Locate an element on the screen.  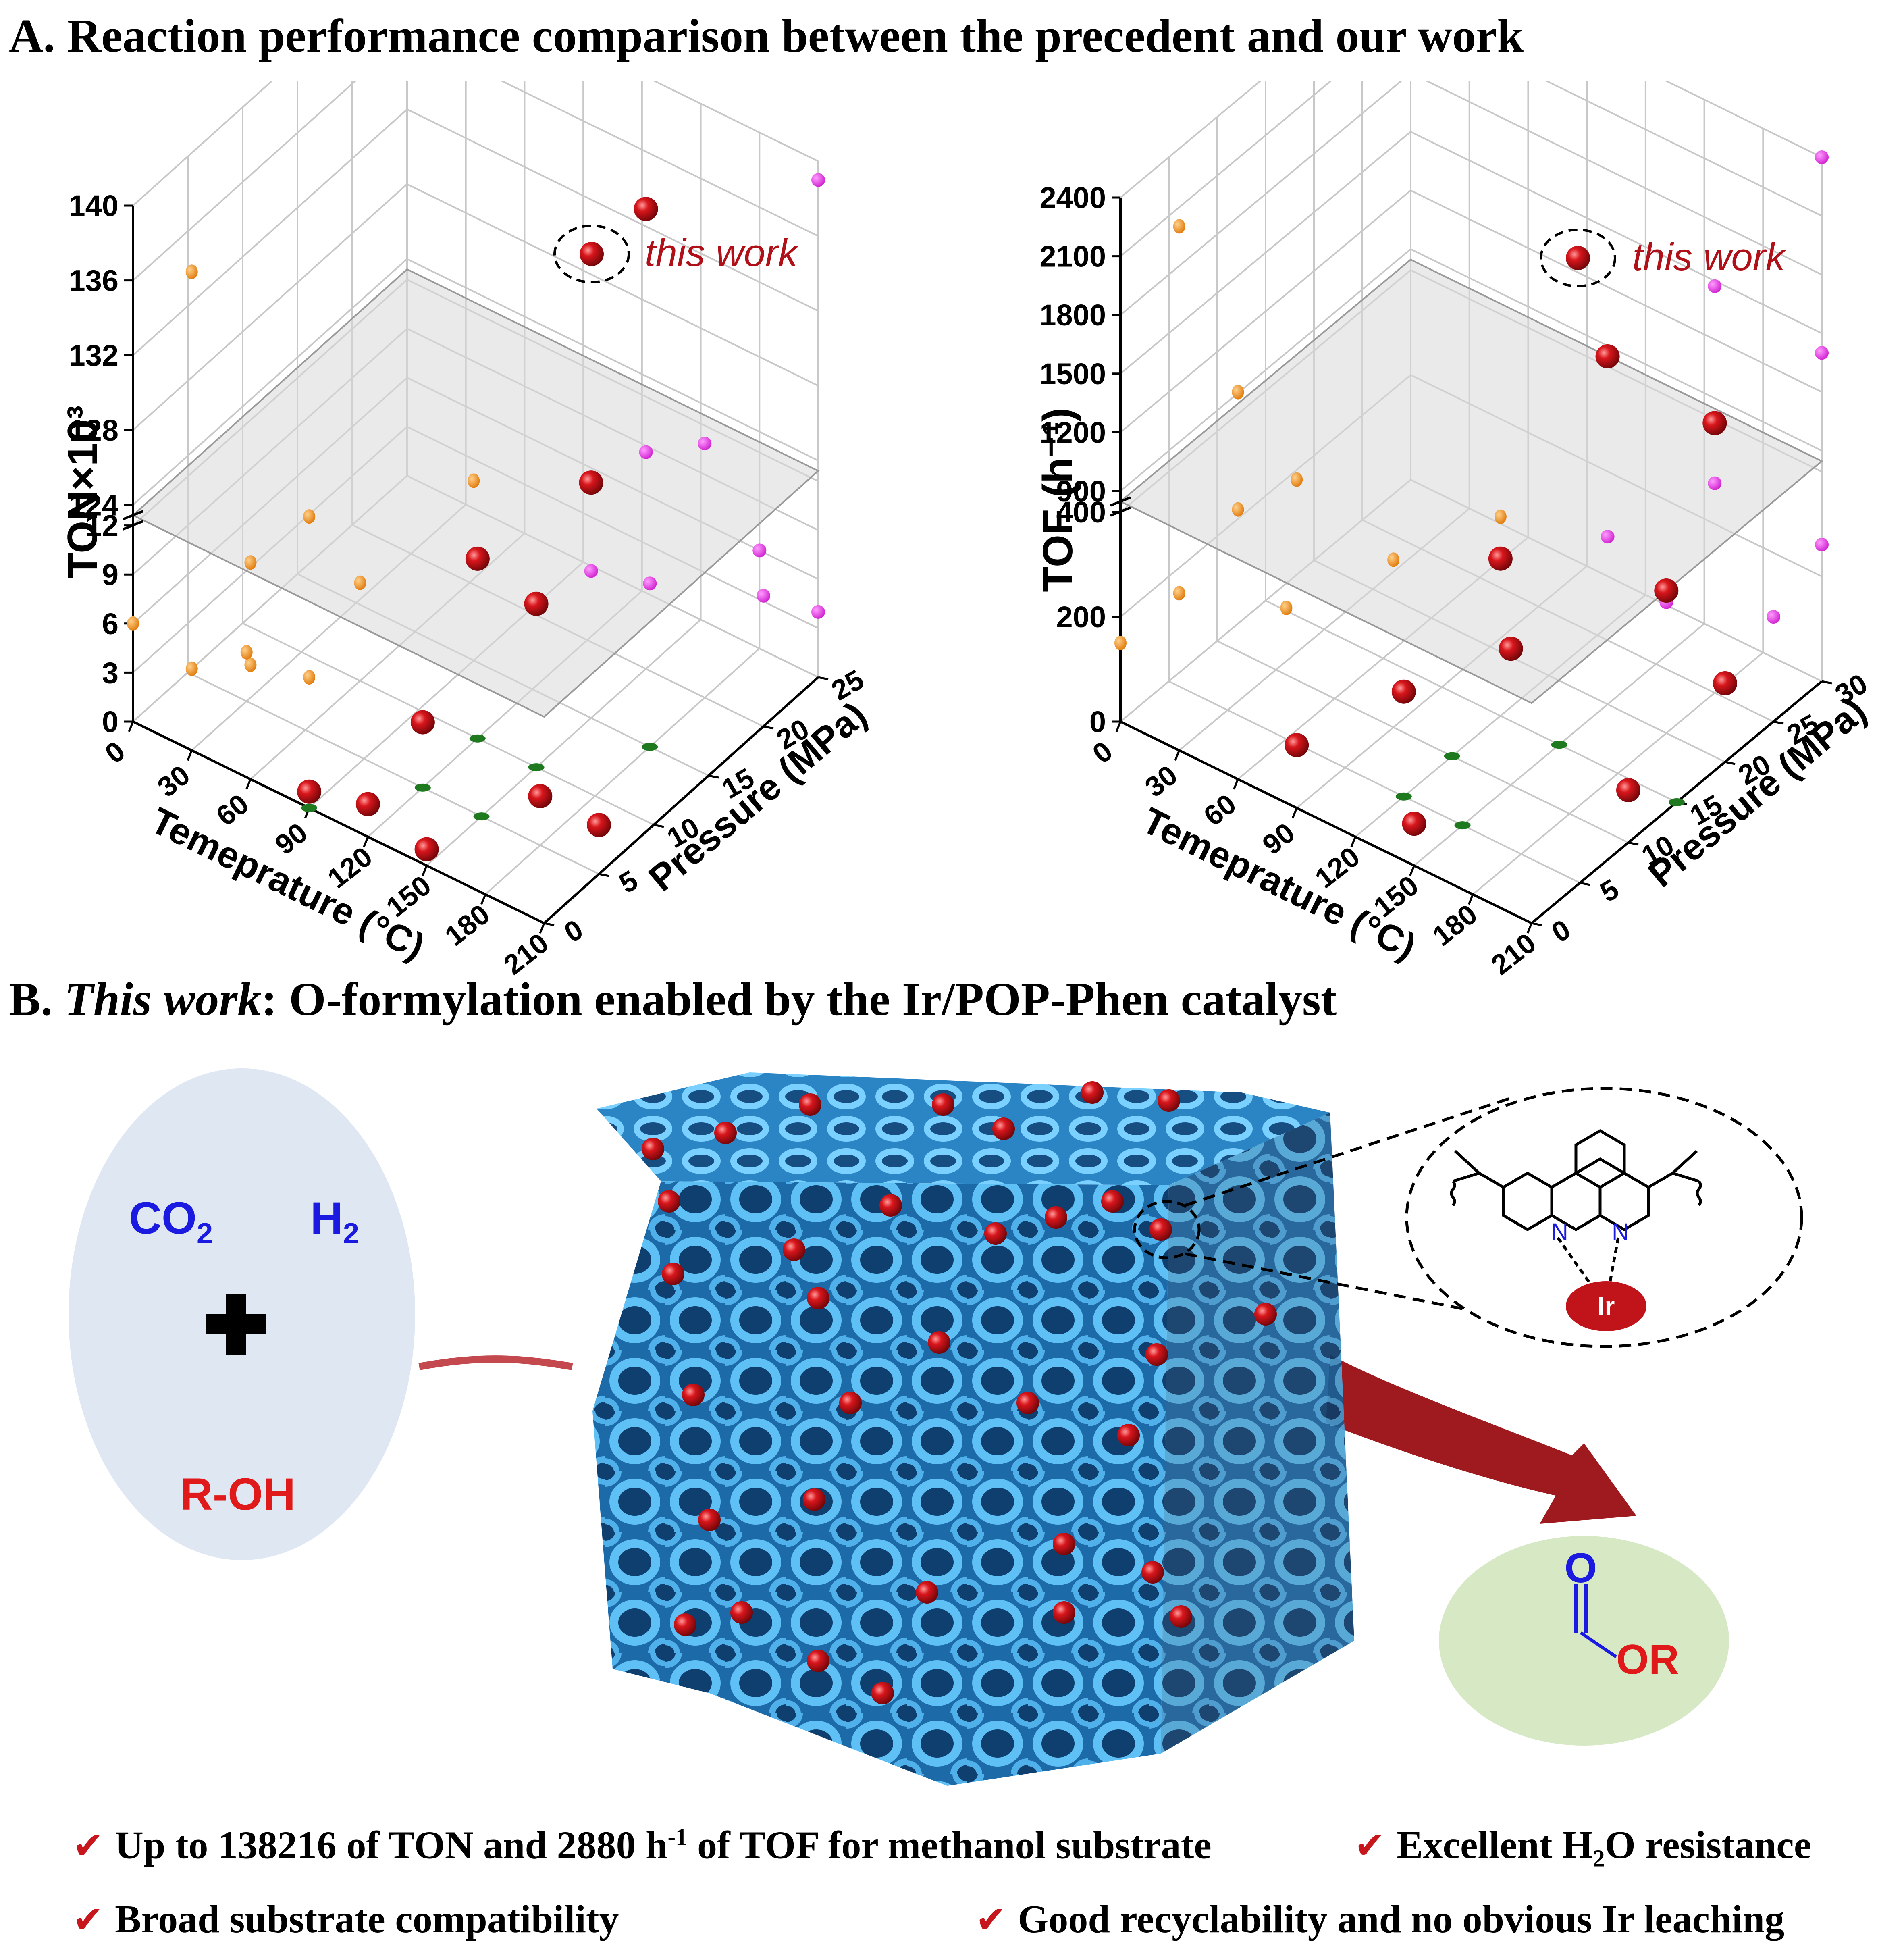
y-tick-label: 5 is located at coordinates (628, 882).